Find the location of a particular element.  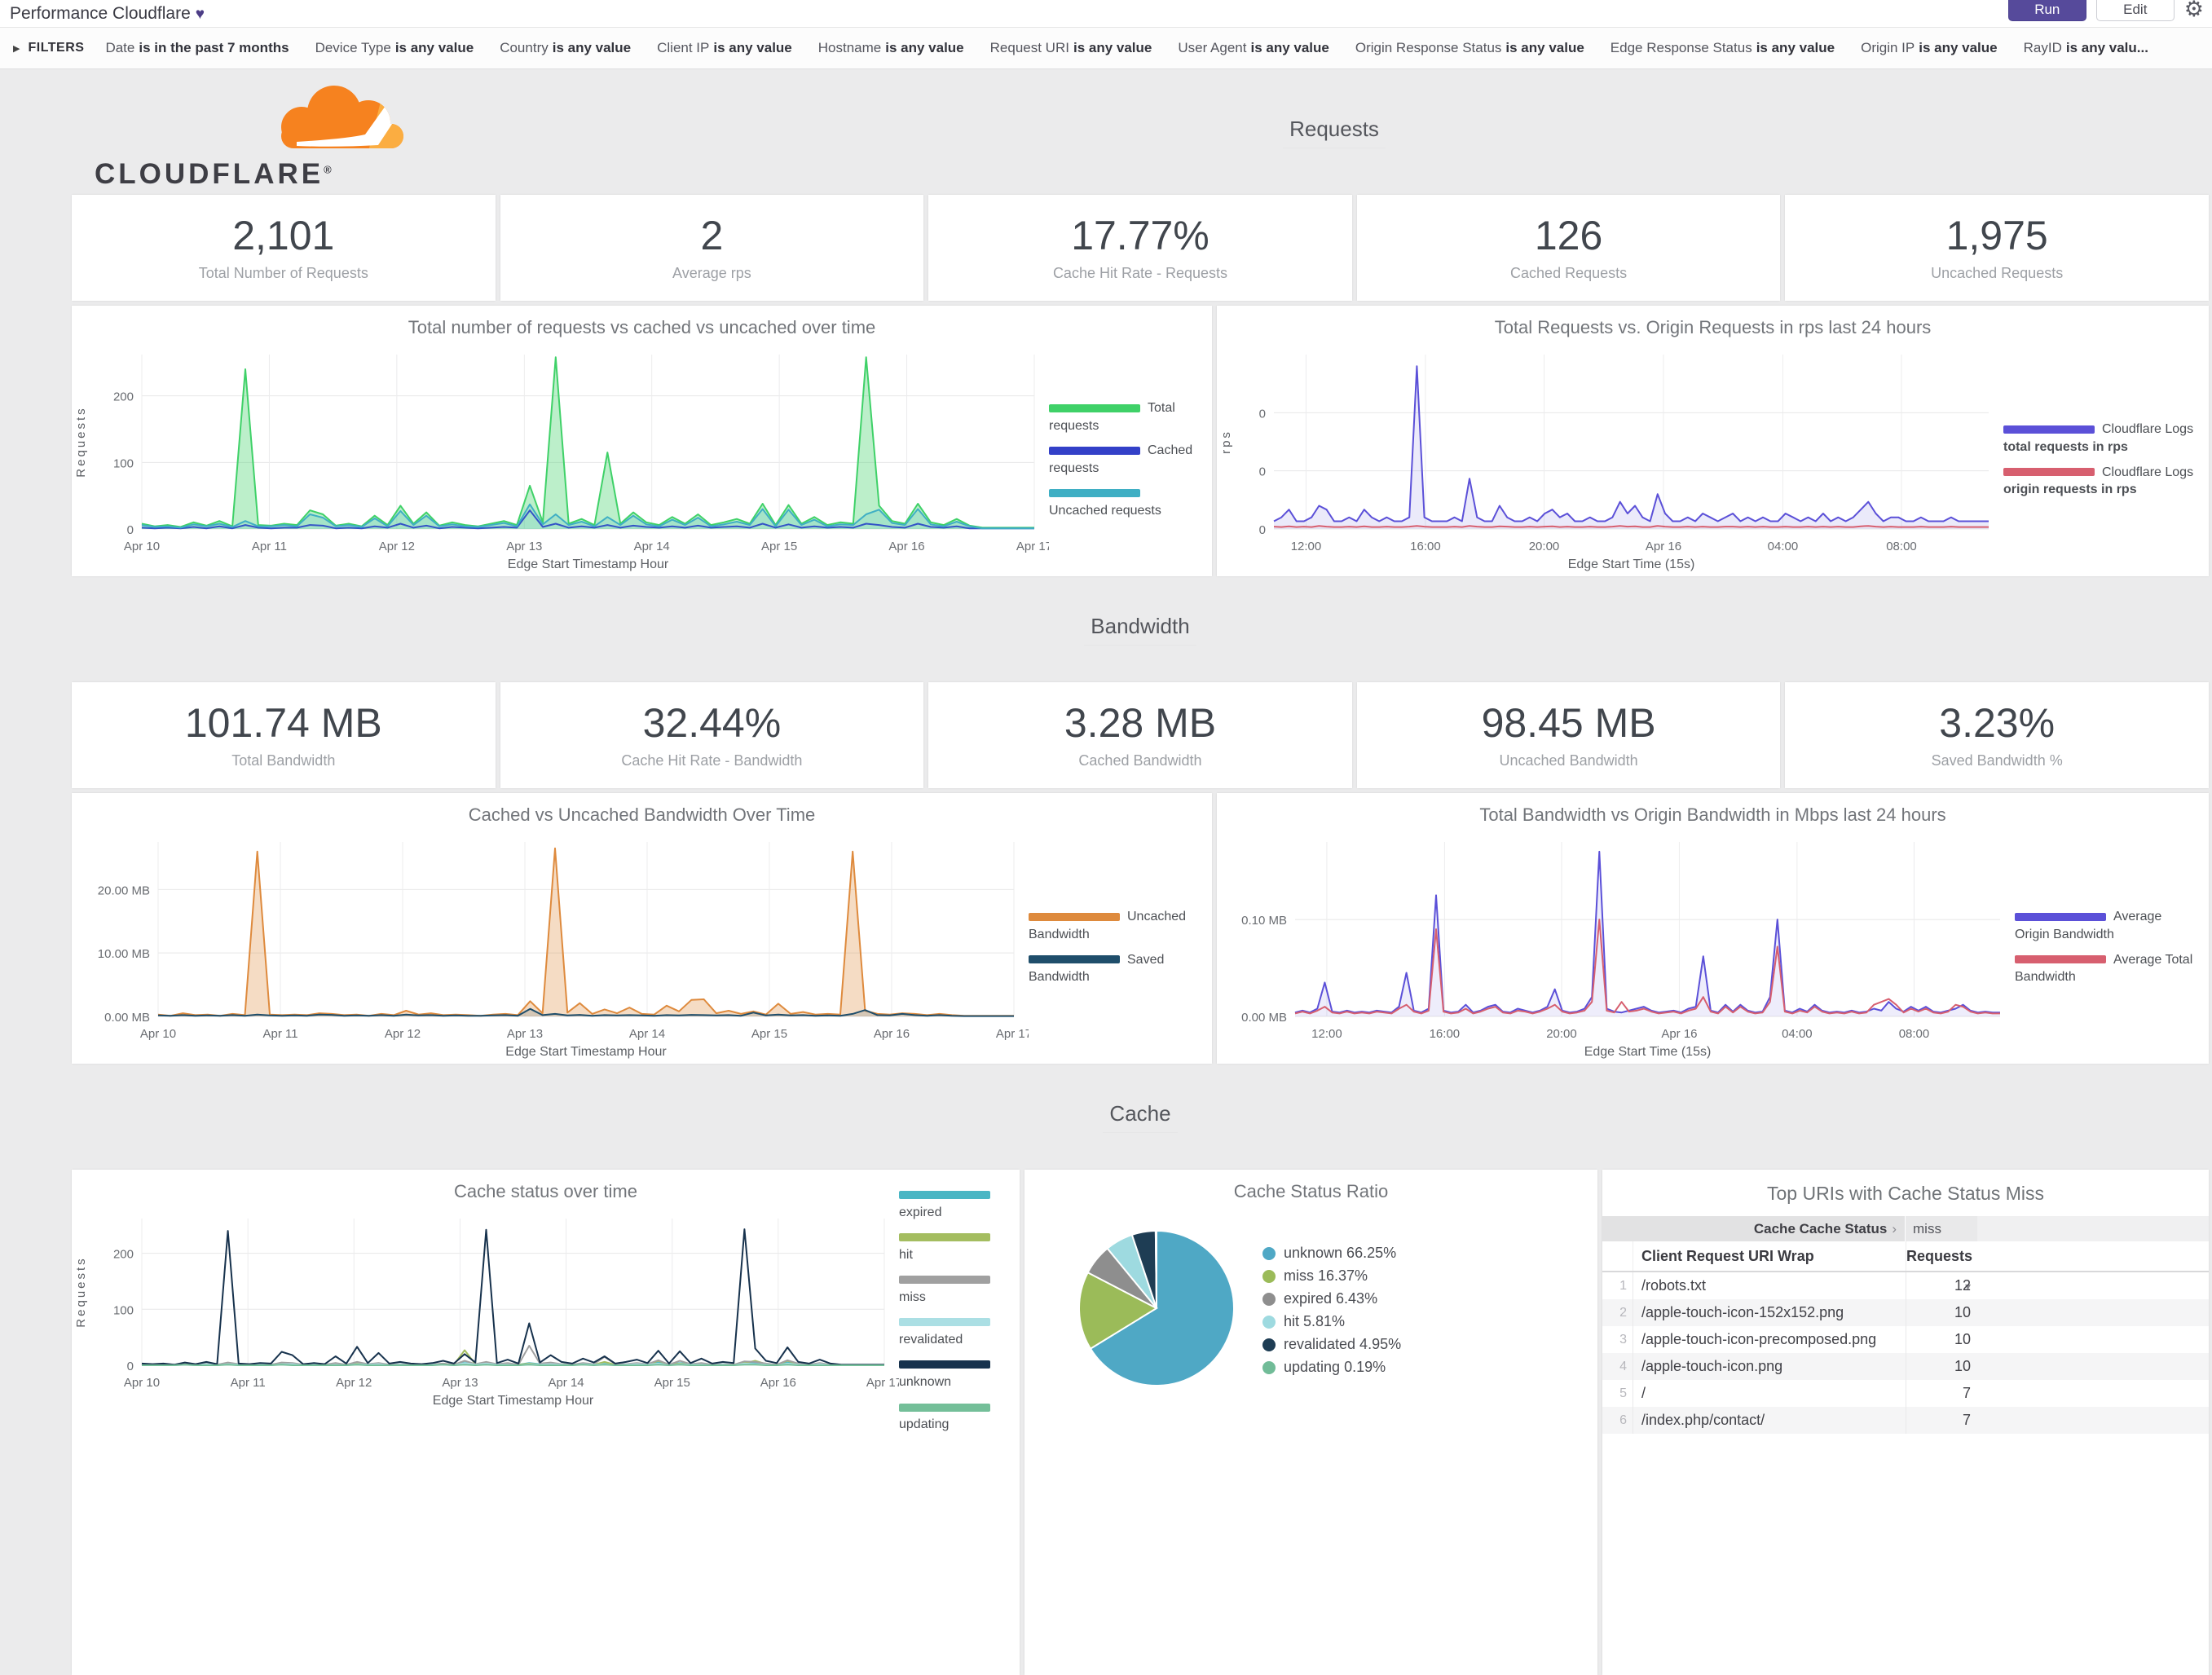

kpi-tile: 17.77% Cache Hit Rate - Requests is located at coordinates (1140, 248).